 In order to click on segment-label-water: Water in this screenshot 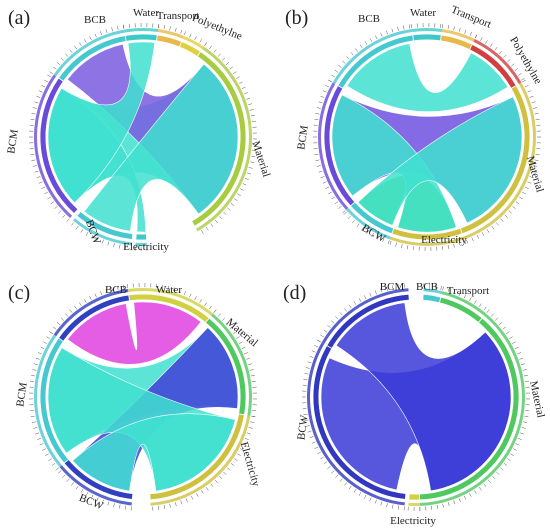, I will do `click(146, 13)`.